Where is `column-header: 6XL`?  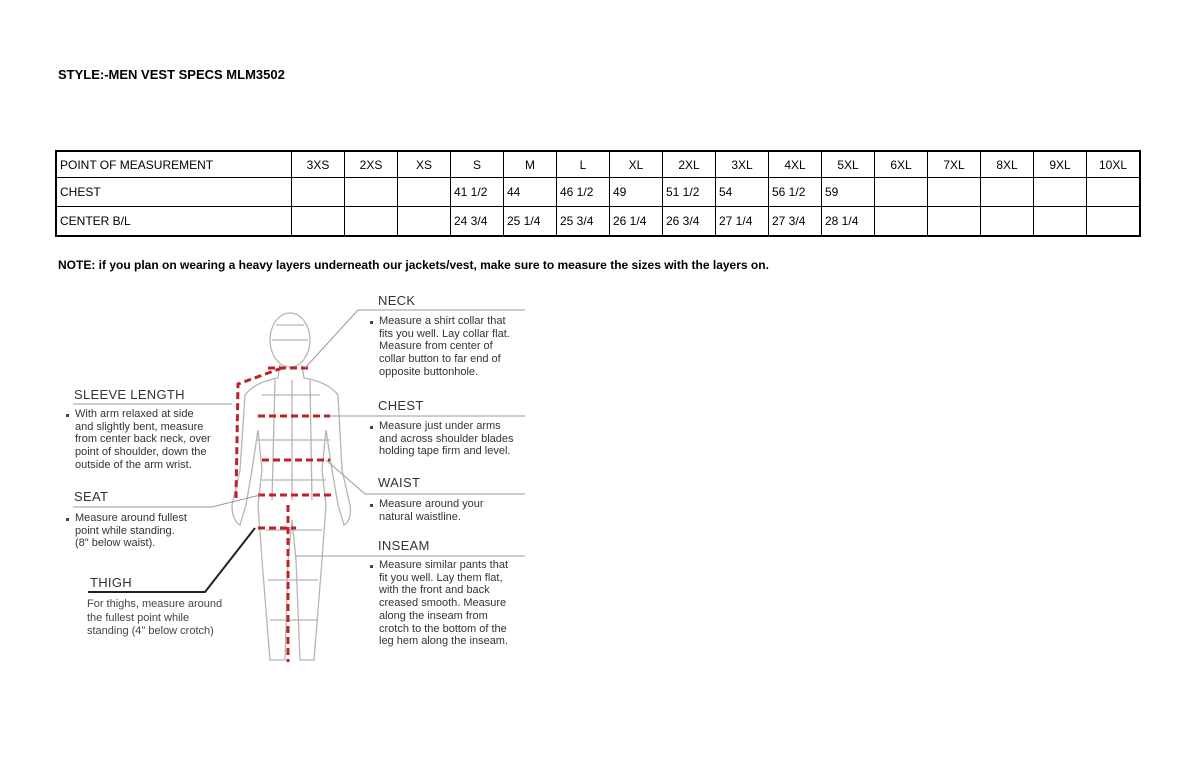 column-header: 6XL is located at coordinates (901, 164).